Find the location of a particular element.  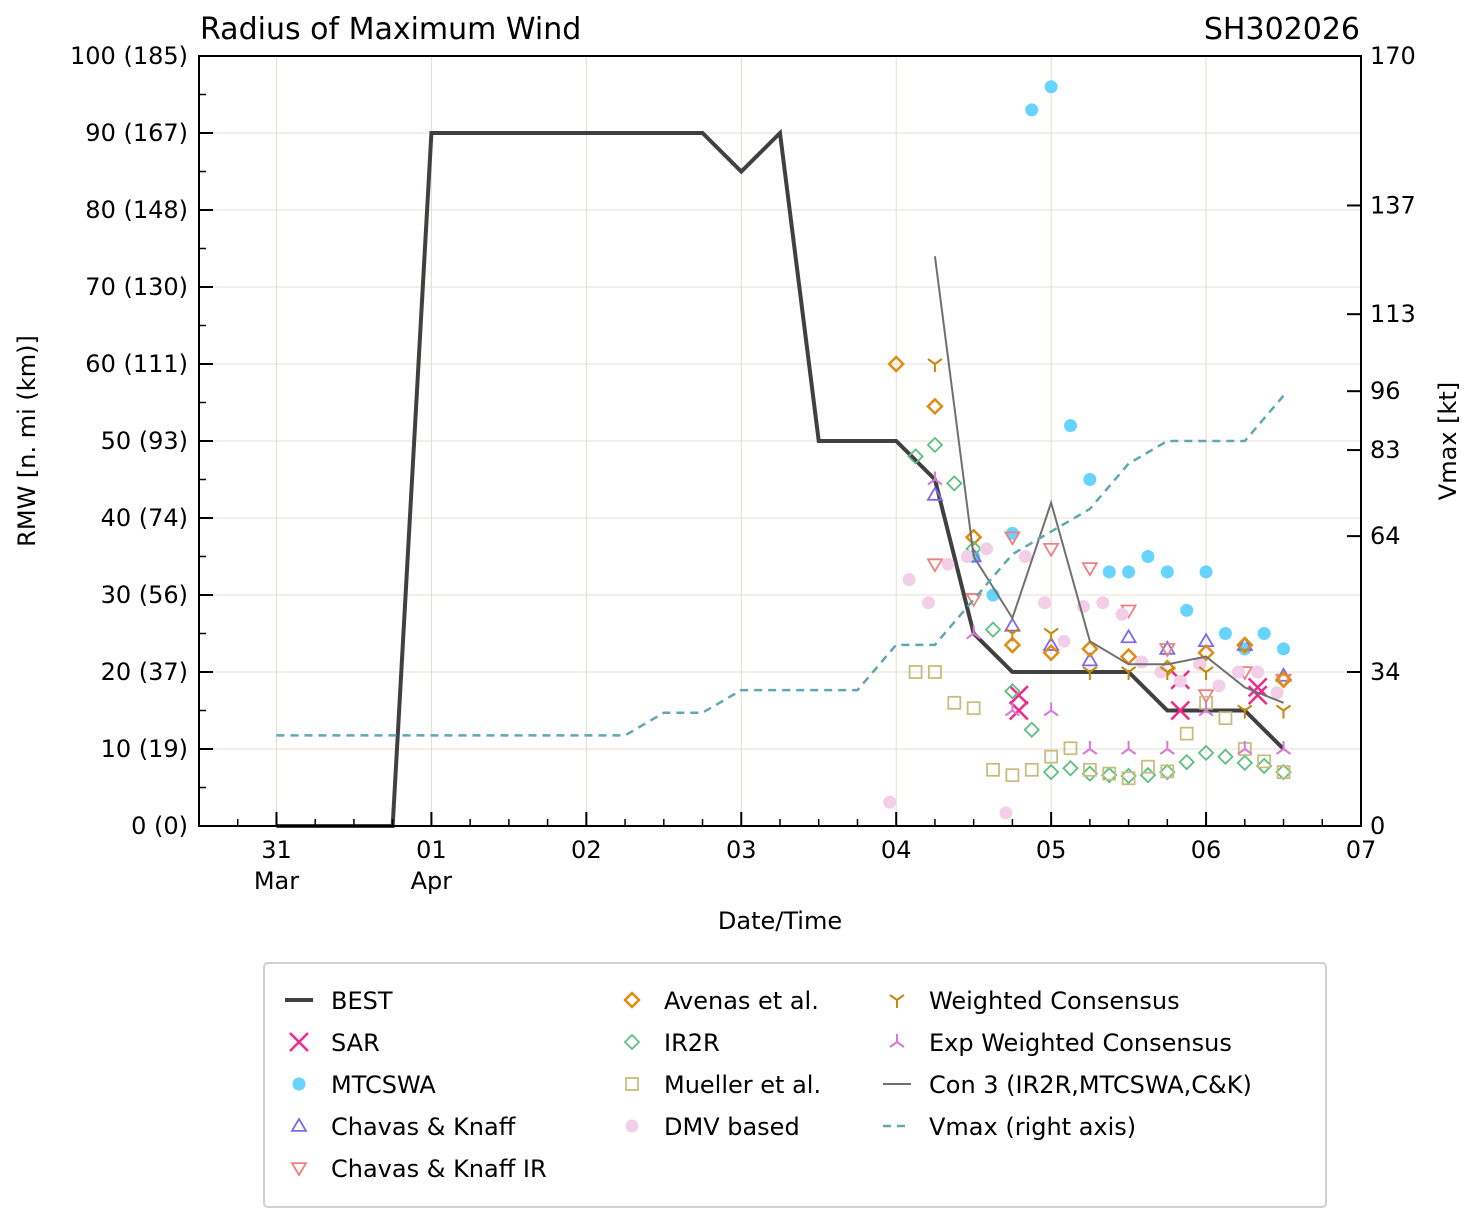

x-tick-label: 05 is located at coordinates (1051, 850).